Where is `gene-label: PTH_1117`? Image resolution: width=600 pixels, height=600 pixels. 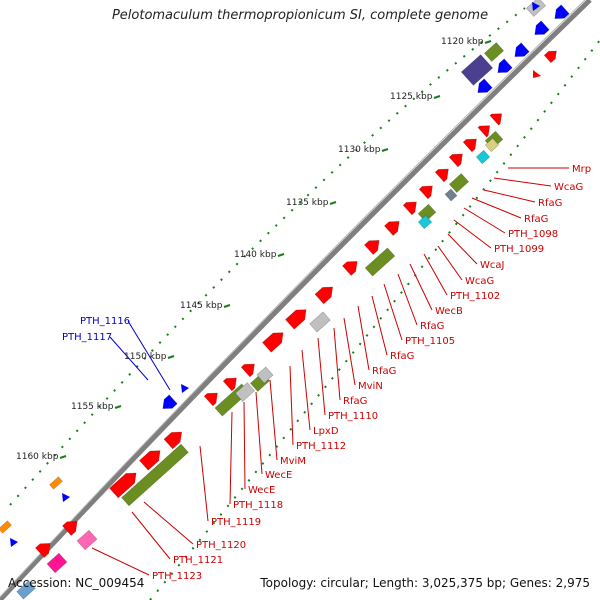
gene-label: PTH_1117 is located at coordinates (87, 337).